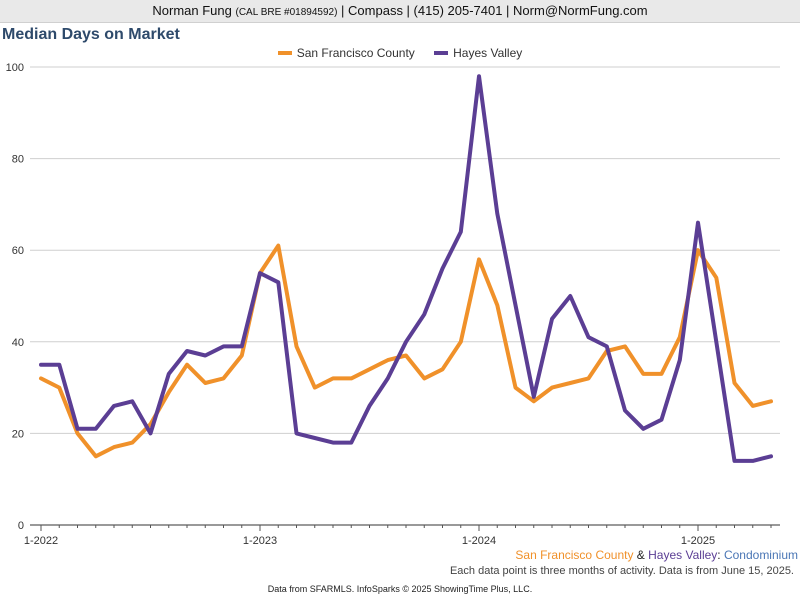 The image size is (800, 600). Describe the element at coordinates (641, 555) in the screenshot. I see `caption-amp: &` at that location.